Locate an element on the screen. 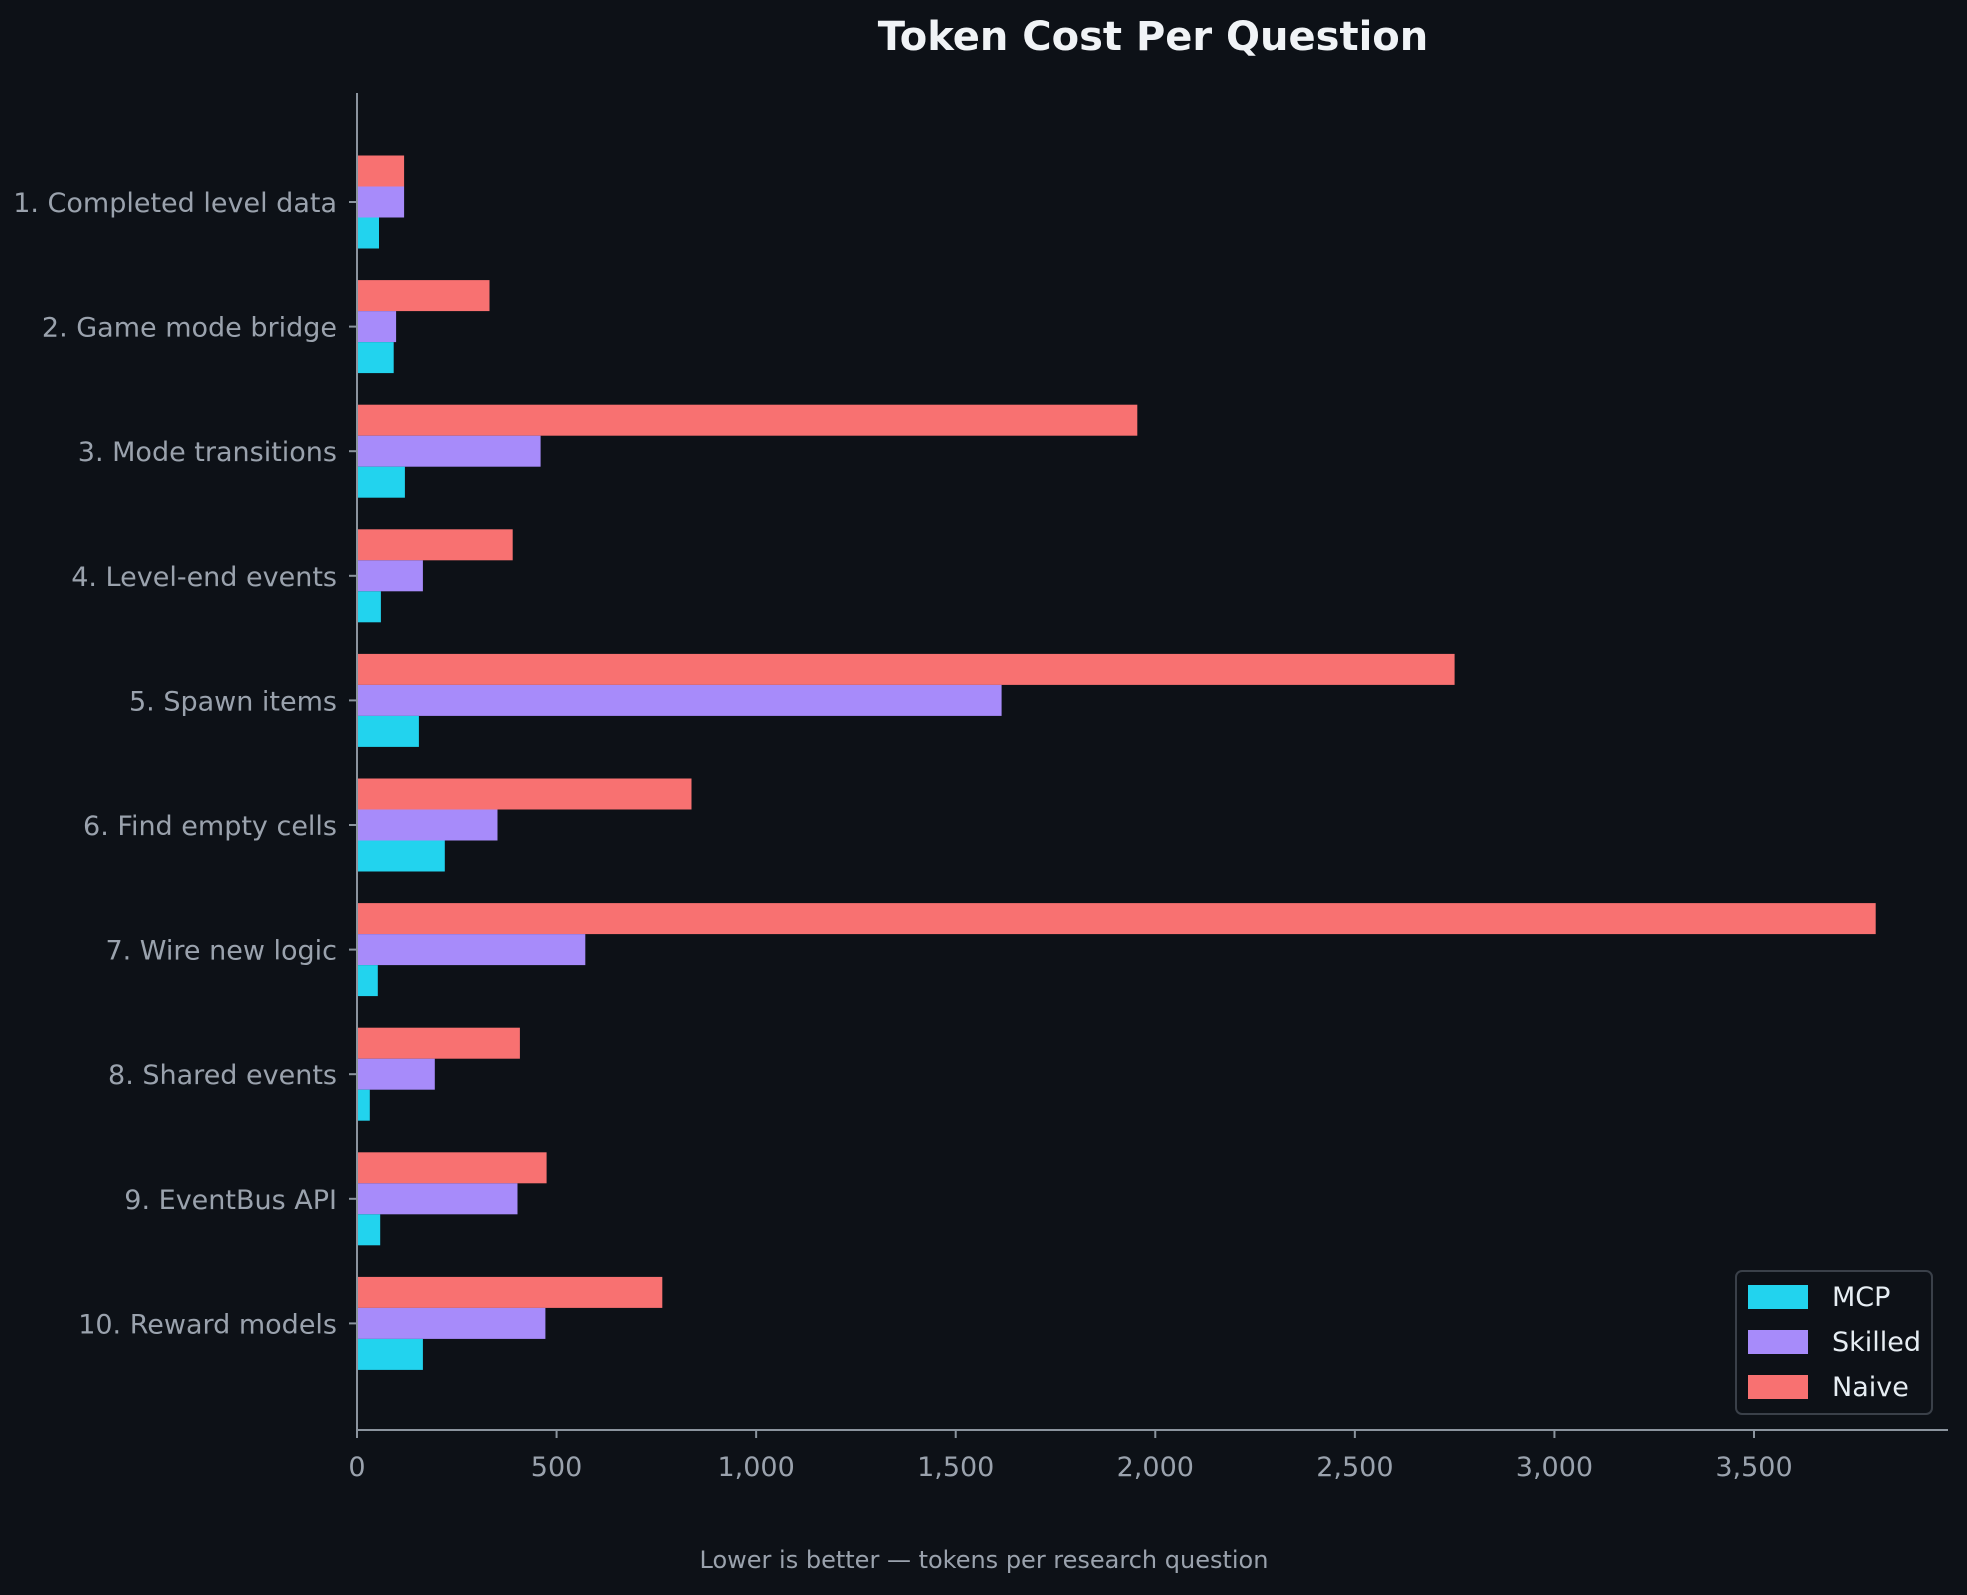 This screenshot has height=1595, width=1967. x-tick-label-3500: 3,500 is located at coordinates (1753, 1467).